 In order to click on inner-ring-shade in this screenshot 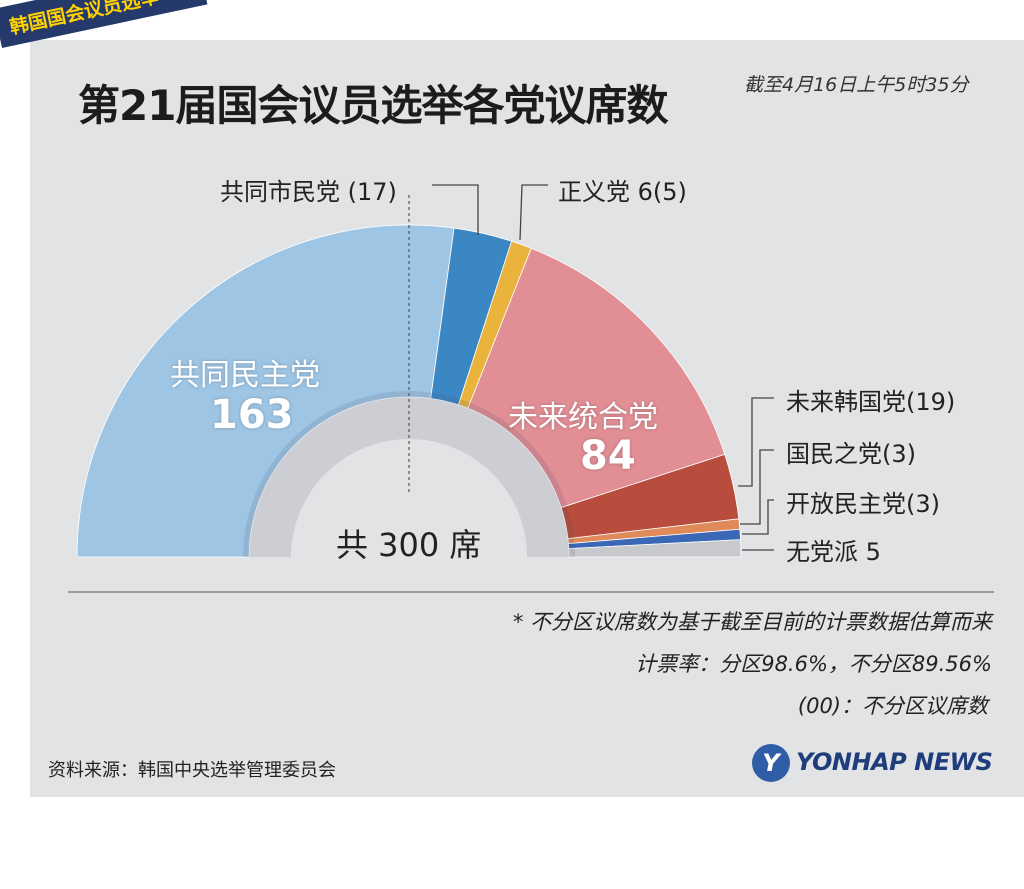, I will do `click(409, 474)`.